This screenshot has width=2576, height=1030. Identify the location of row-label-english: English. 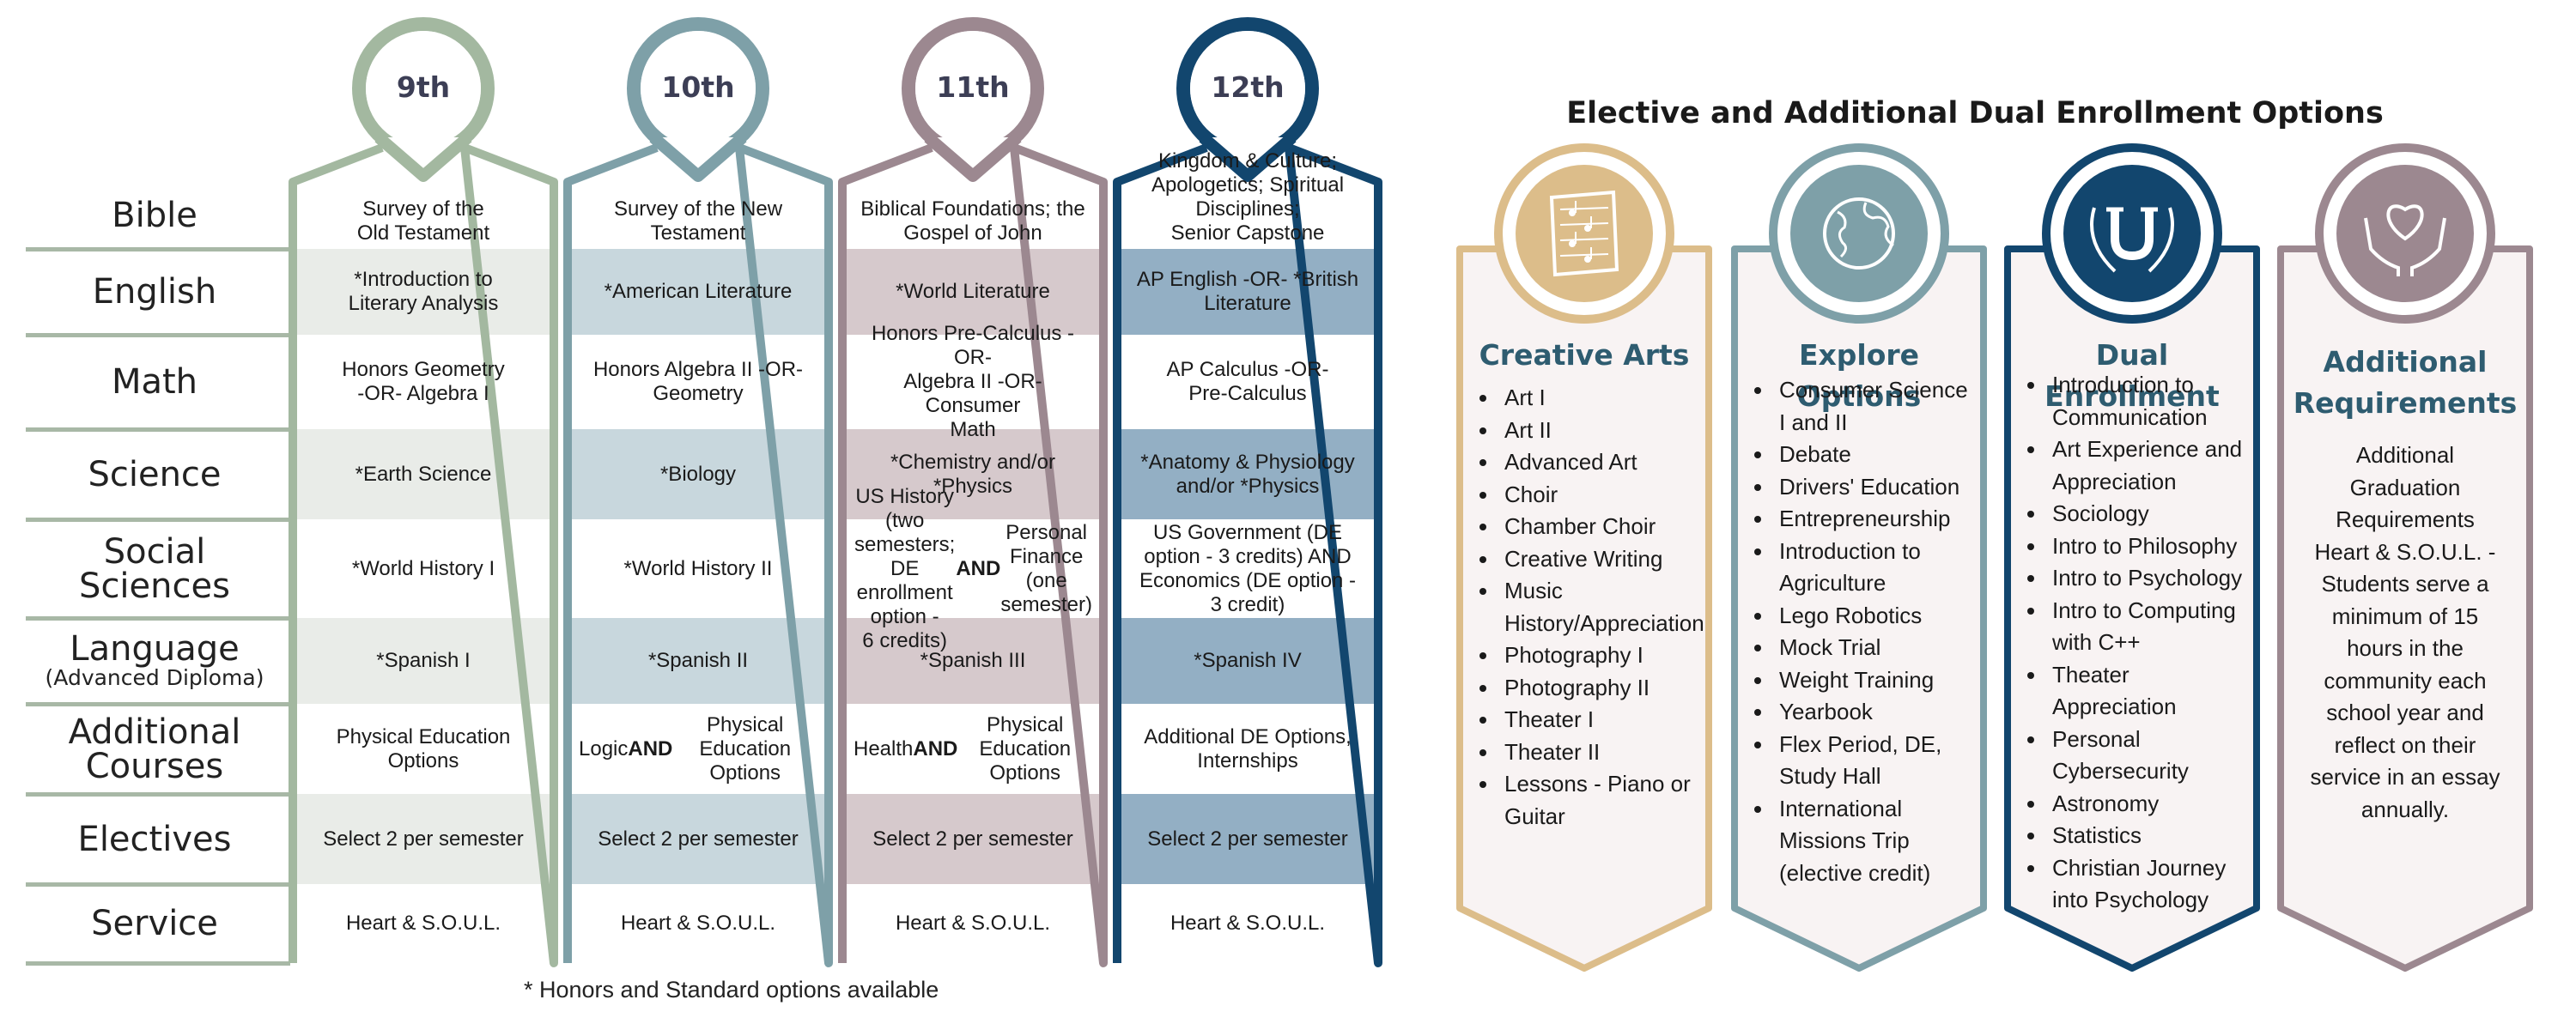
(154, 292).